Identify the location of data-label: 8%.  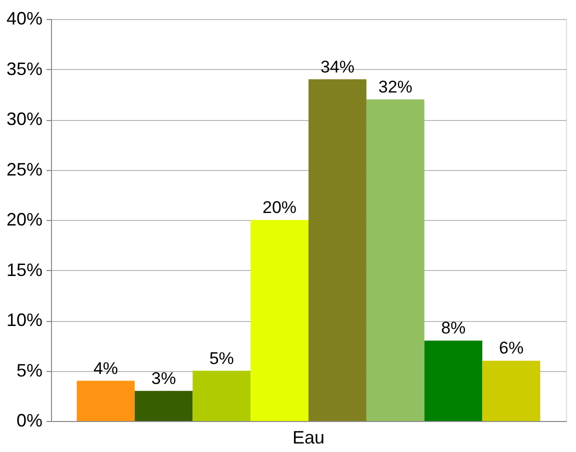
(453, 328).